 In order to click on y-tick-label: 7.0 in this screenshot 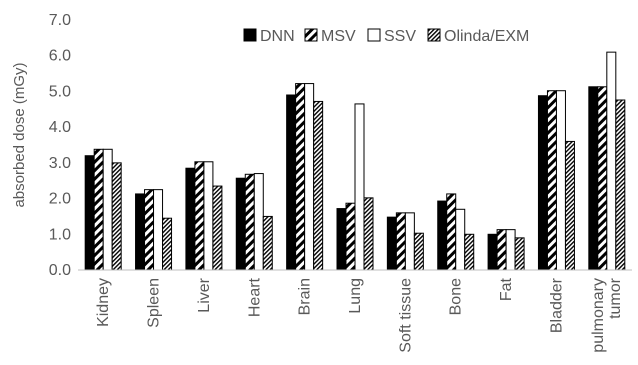, I will do `click(60, 20)`.